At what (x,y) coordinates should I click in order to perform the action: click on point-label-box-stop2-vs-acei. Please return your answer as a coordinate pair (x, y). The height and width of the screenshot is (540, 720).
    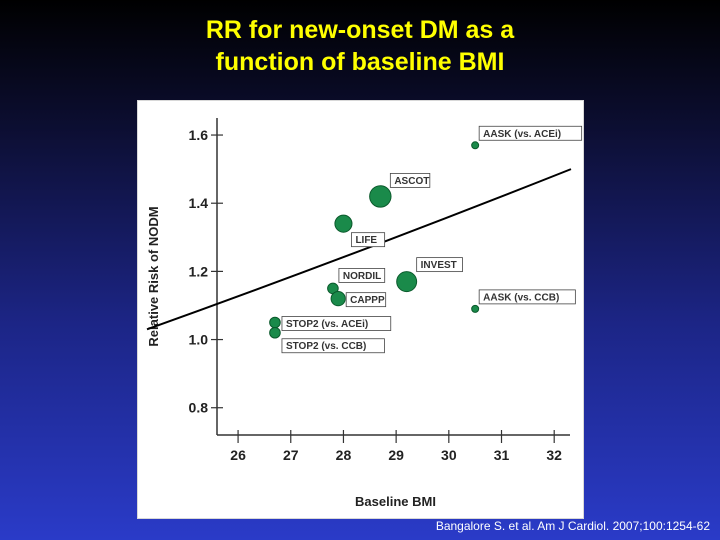
    Looking at the image, I should click on (336, 323).